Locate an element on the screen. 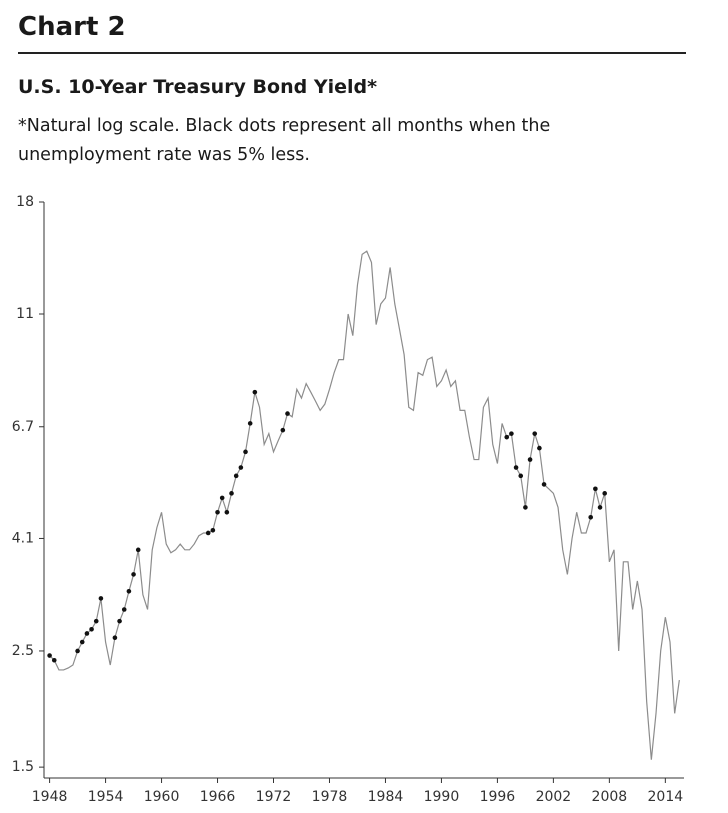 The image size is (728, 813). y-tick-label: 18 is located at coordinates (25, 202).